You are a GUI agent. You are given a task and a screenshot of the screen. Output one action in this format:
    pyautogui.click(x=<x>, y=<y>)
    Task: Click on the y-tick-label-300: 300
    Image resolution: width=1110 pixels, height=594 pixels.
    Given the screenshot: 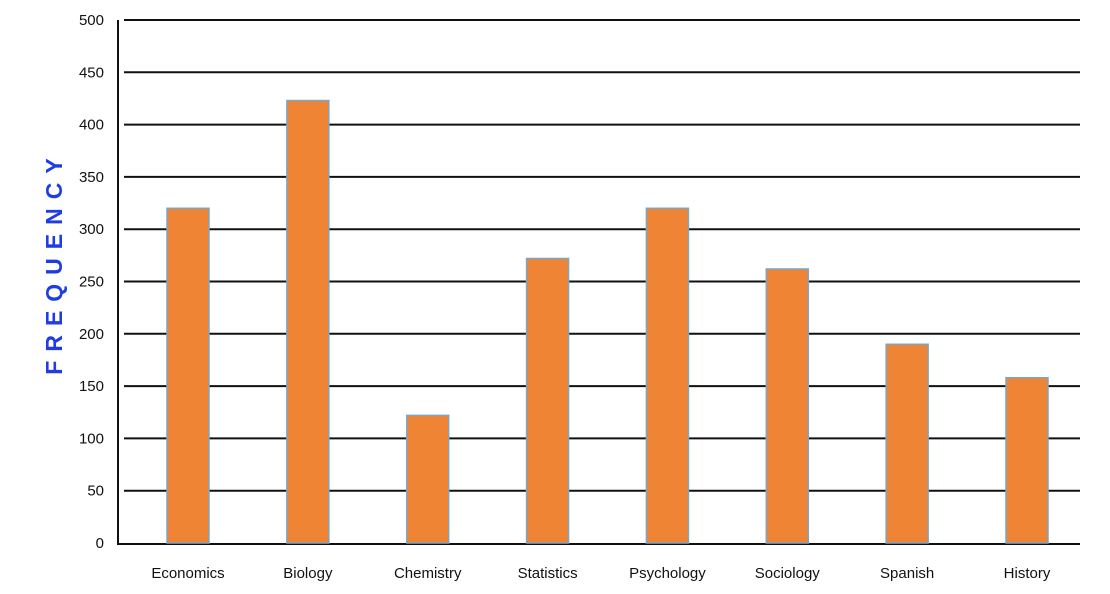 What is the action you would take?
    pyautogui.click(x=91, y=229)
    